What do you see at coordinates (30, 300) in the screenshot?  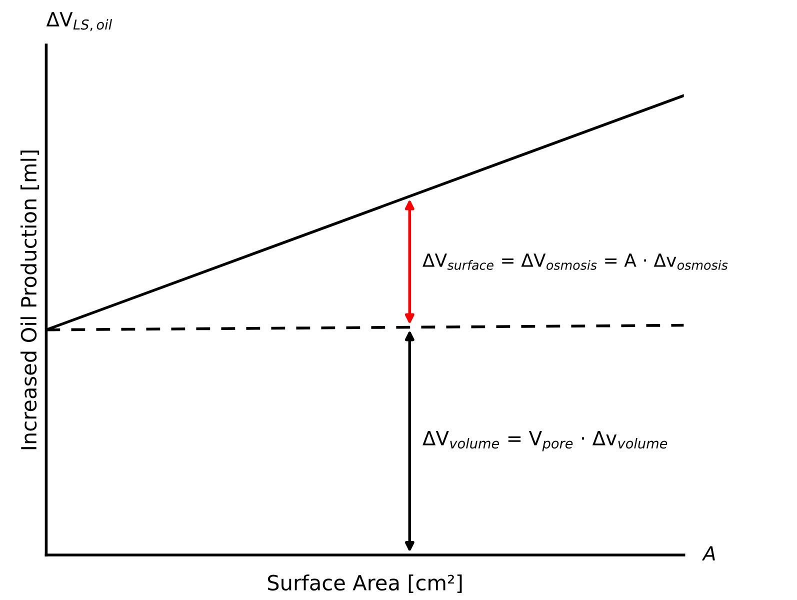 I see `y-axis-title: Increased Oil Production [ml]` at bounding box center [30, 300].